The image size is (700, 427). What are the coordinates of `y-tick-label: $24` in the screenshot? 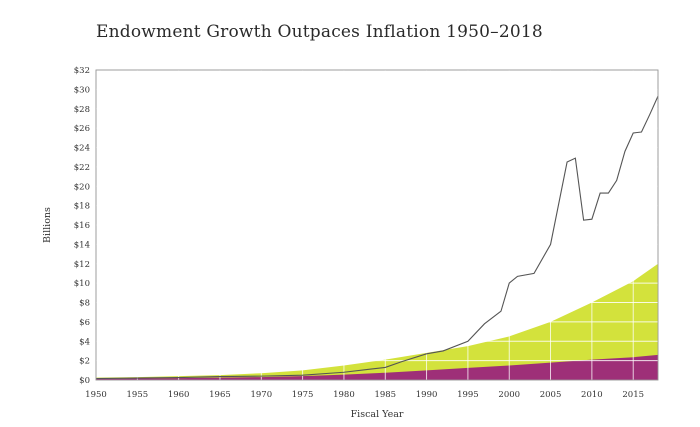 It's located at (82, 149).